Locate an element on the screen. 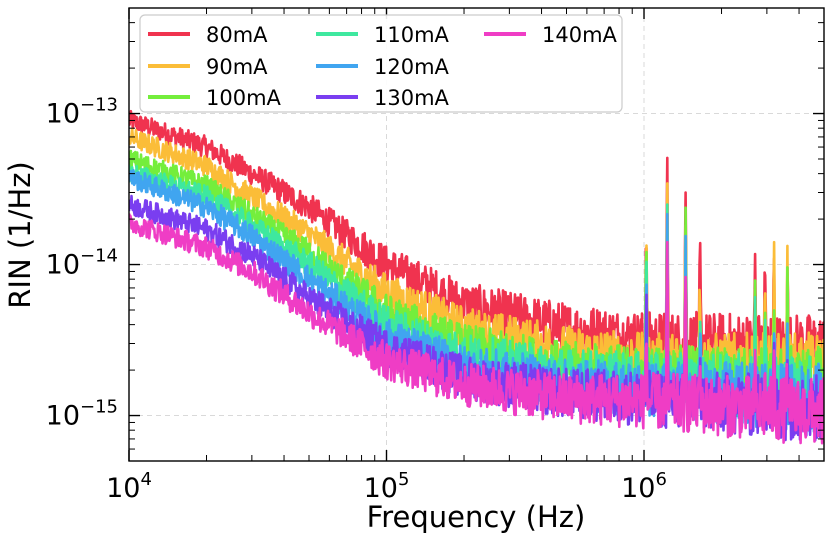 The image size is (831, 541). y-tick-label-0: 10−15 is located at coordinates (82, 414).